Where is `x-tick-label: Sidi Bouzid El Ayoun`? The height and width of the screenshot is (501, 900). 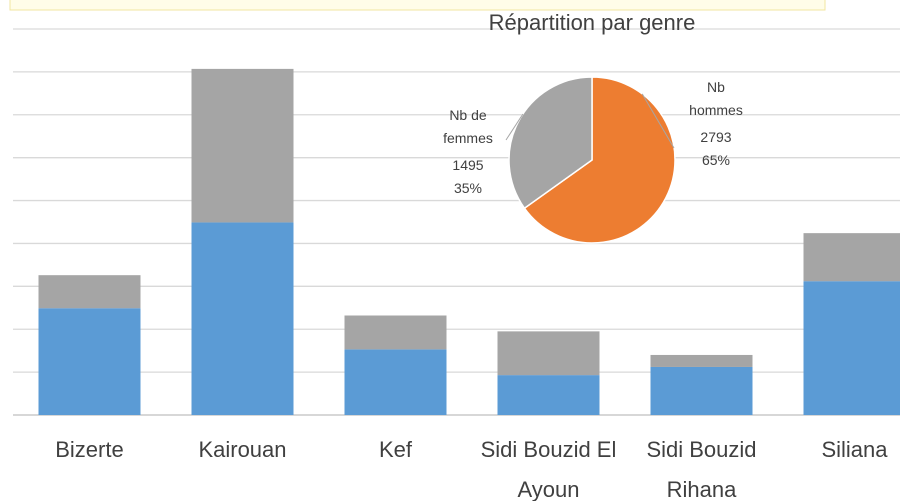 x-tick-label: Sidi Bouzid El Ayoun is located at coordinates (548, 469).